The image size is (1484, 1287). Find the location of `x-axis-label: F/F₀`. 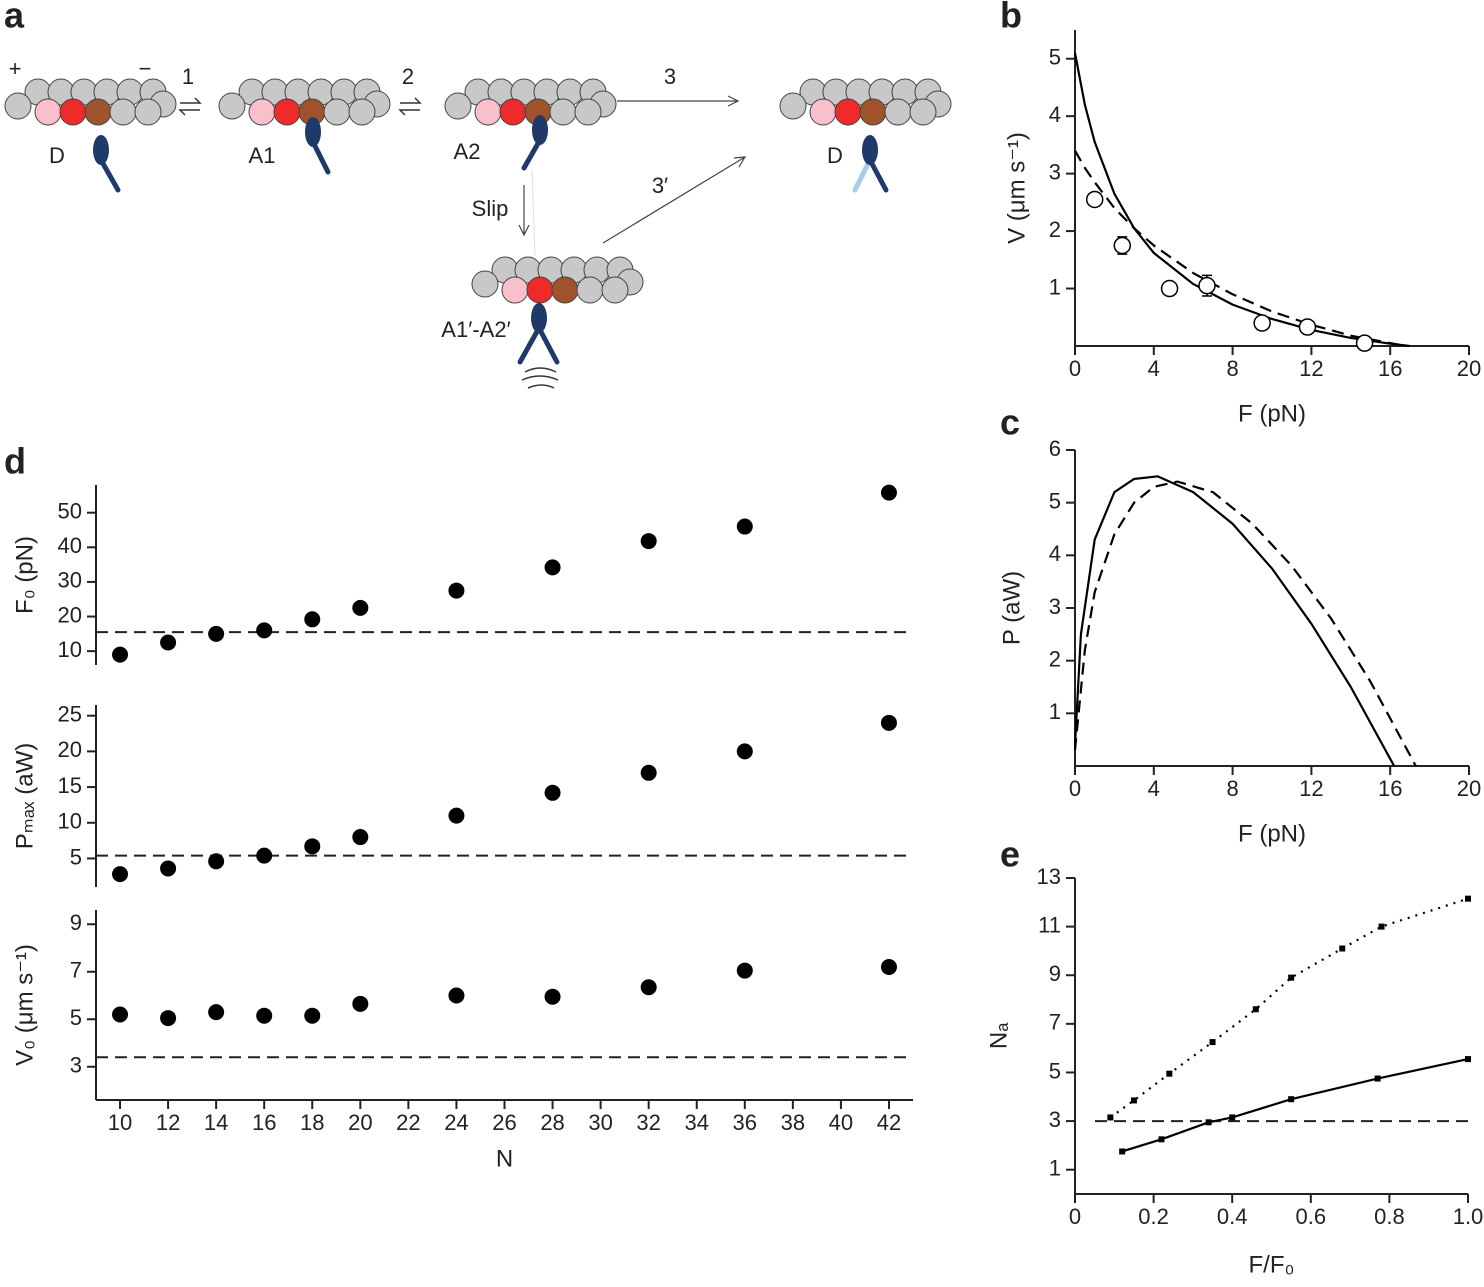

x-axis-label: F/F₀ is located at coordinates (1272, 1264).